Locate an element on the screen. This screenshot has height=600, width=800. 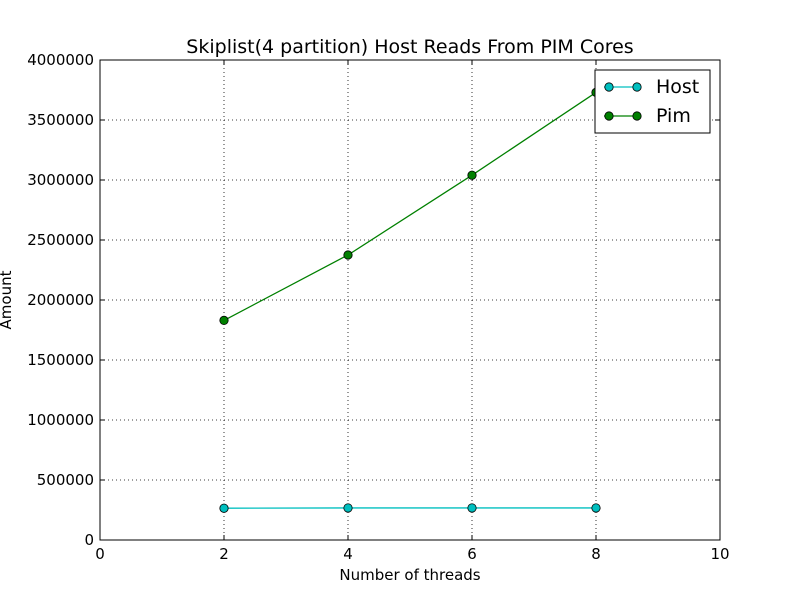
x-axis-label: Number of threads is located at coordinates (409, 575).